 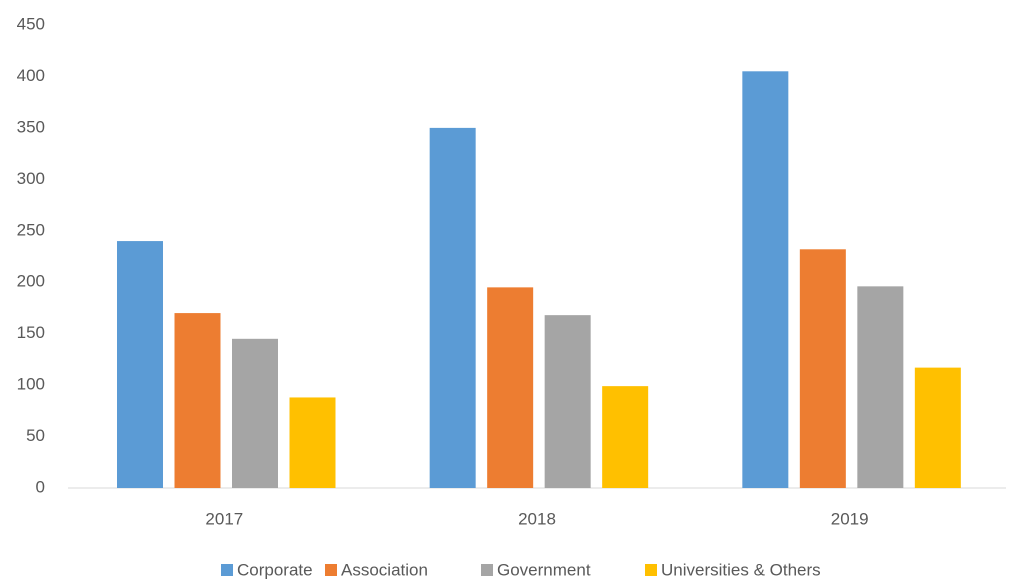 I want to click on x-tick-label: 2018, so click(x=537, y=518).